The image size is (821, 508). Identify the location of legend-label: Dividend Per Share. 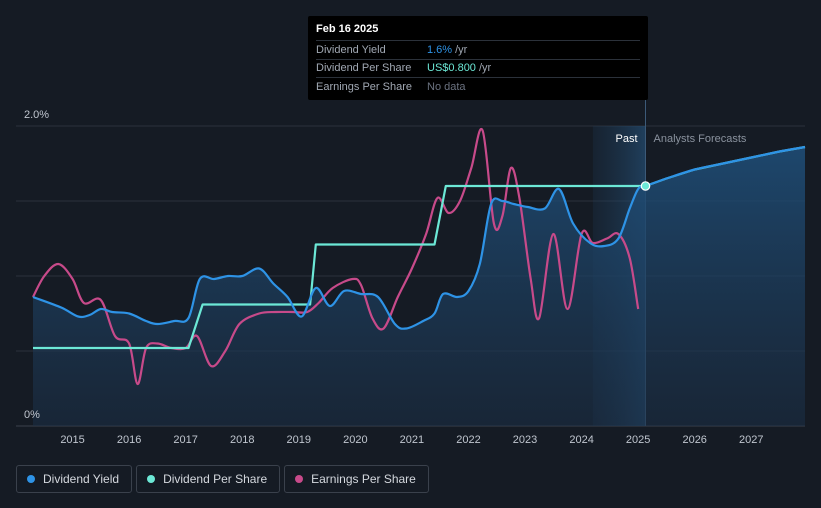
(215, 479).